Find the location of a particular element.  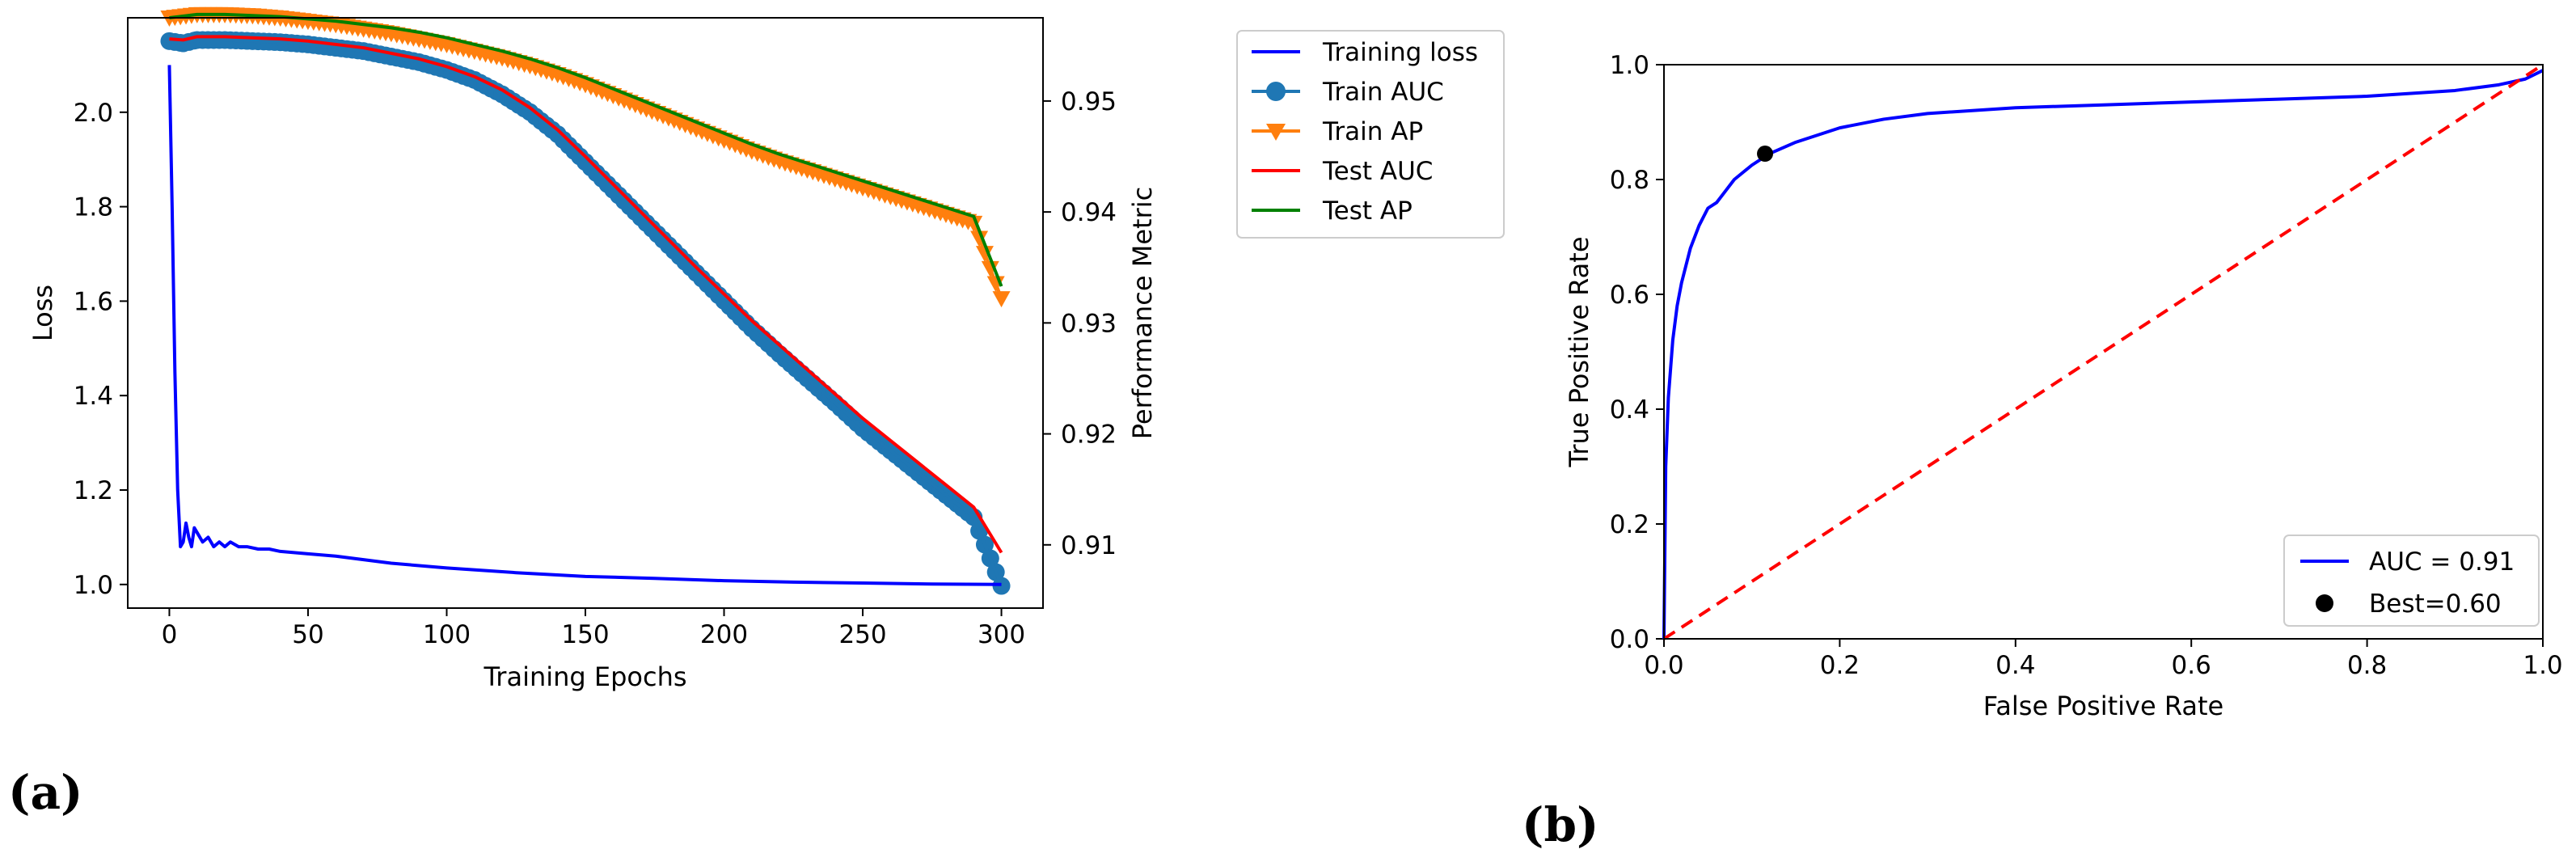

a-x-tick-label: 50 is located at coordinates (307, 634).